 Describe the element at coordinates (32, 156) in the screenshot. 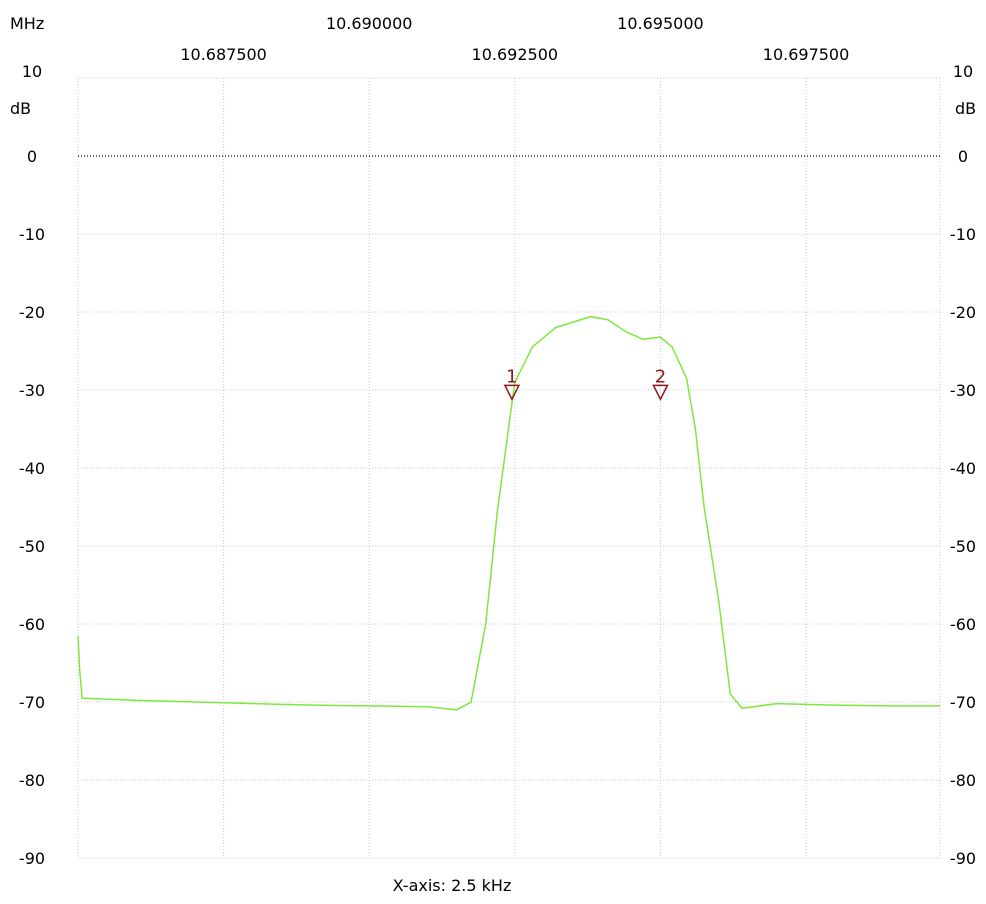

I see `y-tick-label-left: 0` at that location.